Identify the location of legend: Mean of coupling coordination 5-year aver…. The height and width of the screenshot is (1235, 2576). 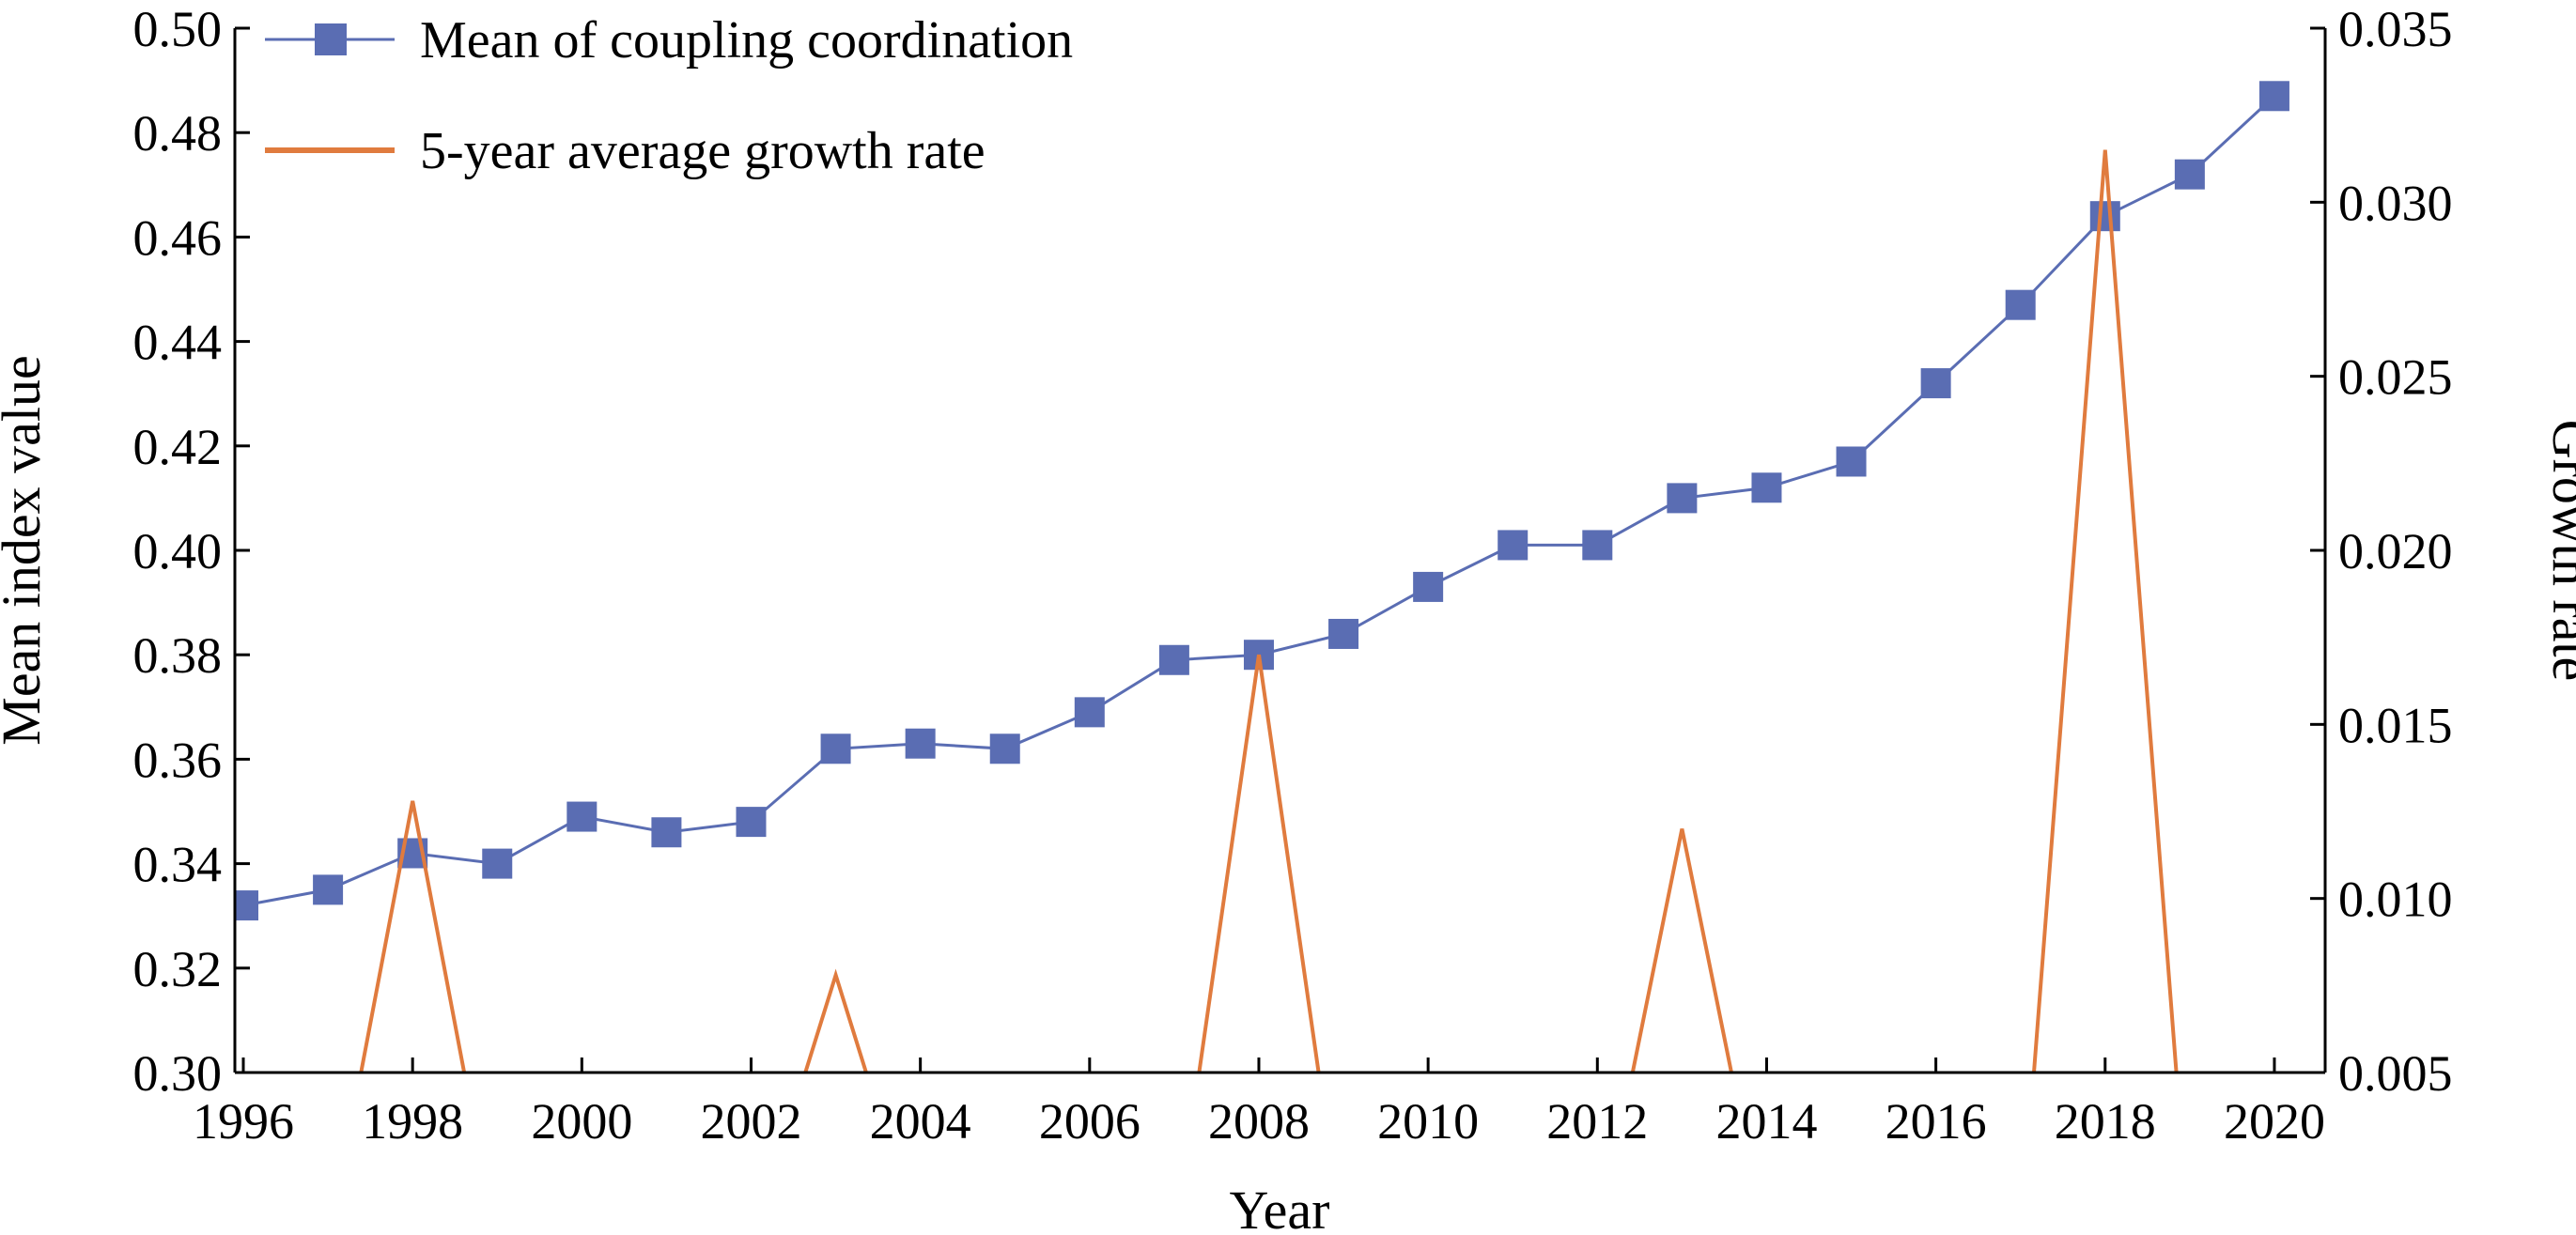
(669, 95).